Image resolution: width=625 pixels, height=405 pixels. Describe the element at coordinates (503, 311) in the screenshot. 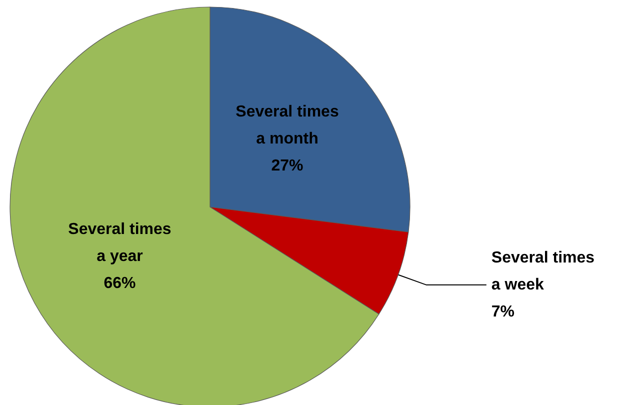

I see `data-label: 7%` at that location.